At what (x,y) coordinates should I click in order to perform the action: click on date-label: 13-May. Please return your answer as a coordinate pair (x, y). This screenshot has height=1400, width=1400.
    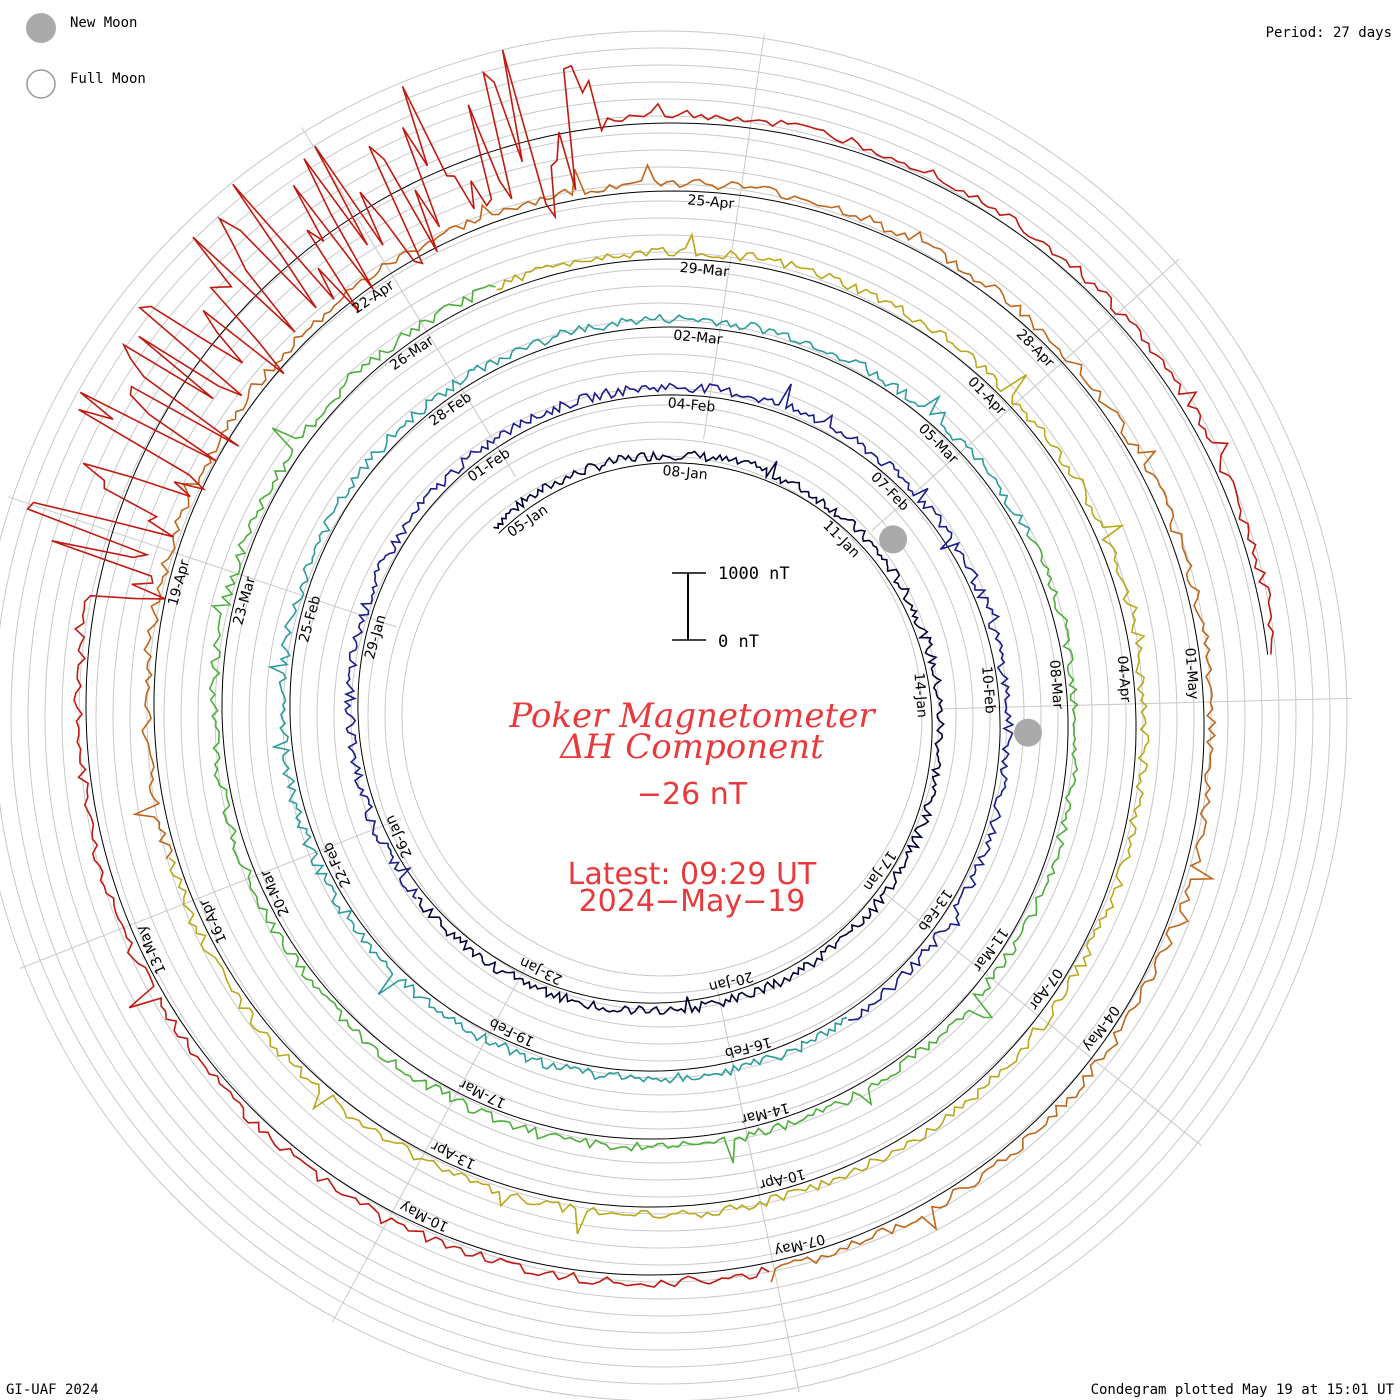
    Looking at the image, I should click on (152, 950).